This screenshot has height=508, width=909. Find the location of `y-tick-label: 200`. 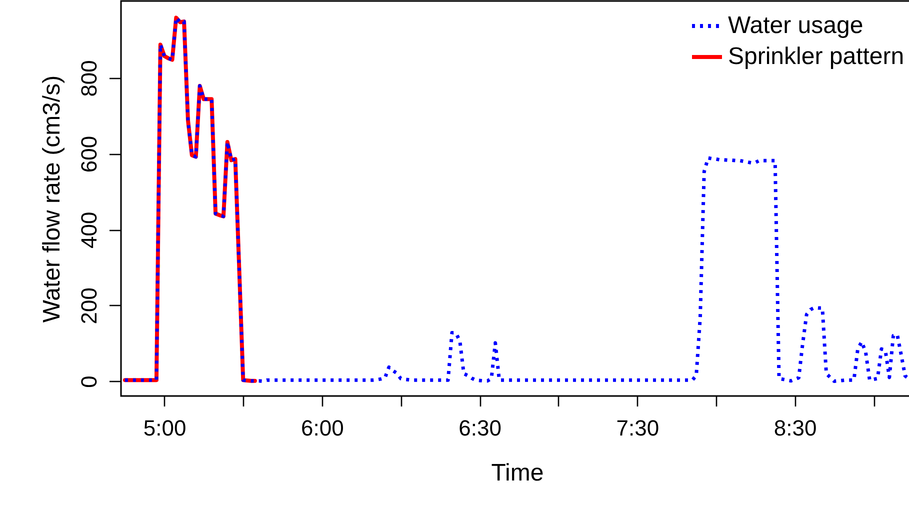

y-tick-label: 200 is located at coordinates (89, 306).